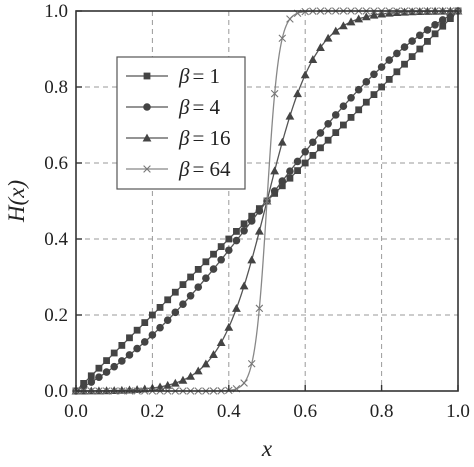 This screenshot has height=467, width=474. Describe the element at coordinates (56, 11) in the screenshot. I see `y-tick-label: 1.0` at that location.